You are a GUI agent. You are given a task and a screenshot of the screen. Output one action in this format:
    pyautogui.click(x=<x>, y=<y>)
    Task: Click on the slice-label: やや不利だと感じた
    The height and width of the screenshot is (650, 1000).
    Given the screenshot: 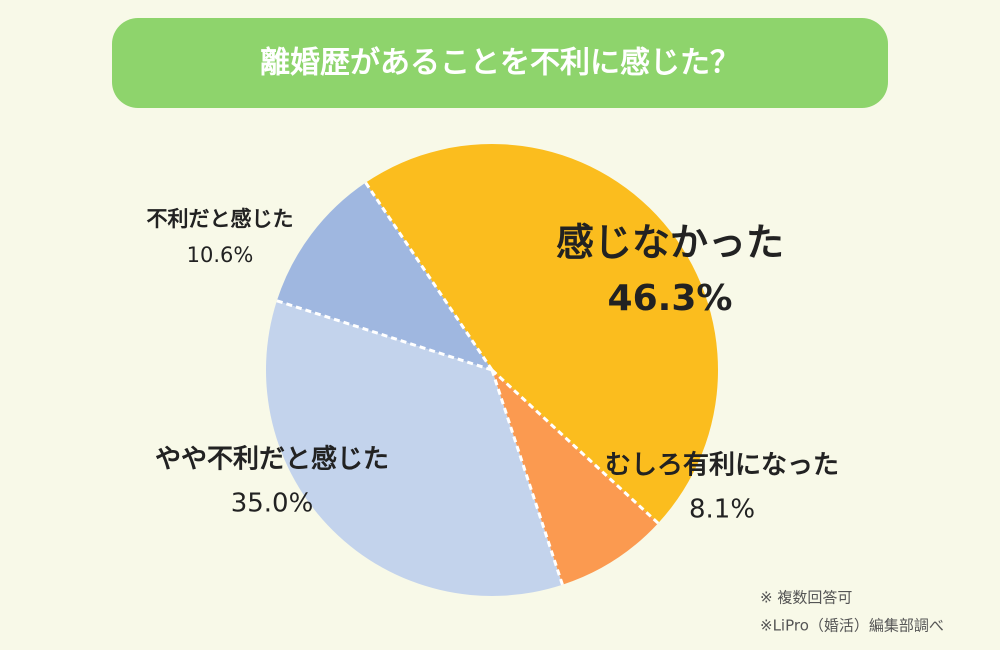 What is the action you would take?
    pyautogui.click(x=272, y=460)
    